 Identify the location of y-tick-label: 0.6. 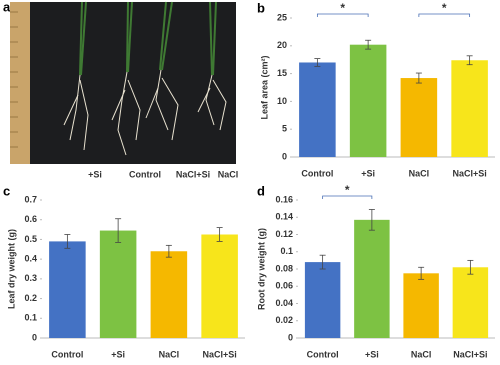
(30, 219).